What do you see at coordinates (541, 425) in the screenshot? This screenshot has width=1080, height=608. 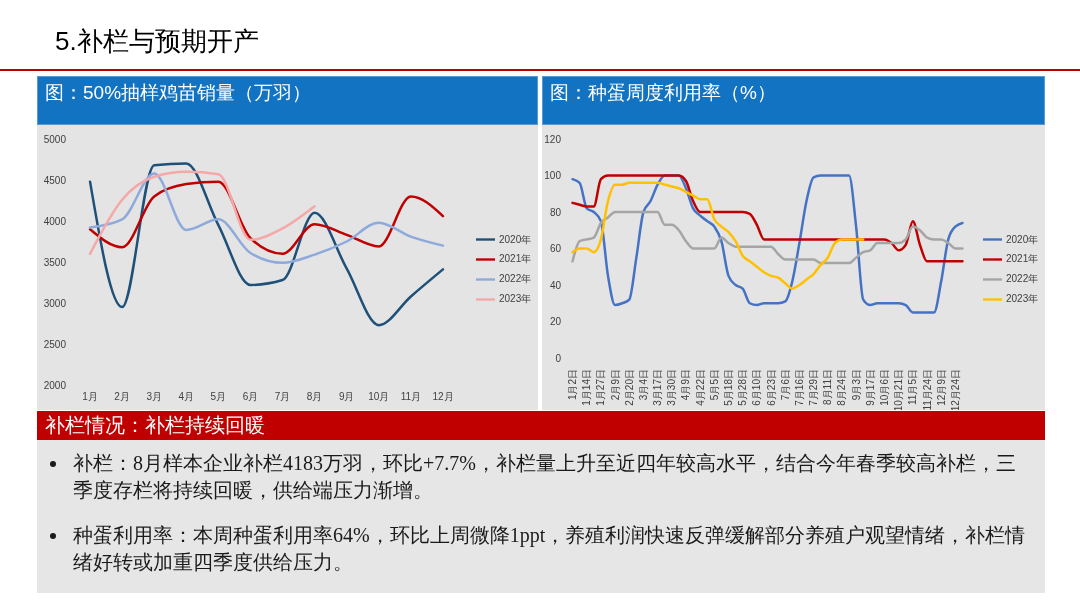 I see `text: 补栏情况：补栏持续回暖` at bounding box center [541, 425].